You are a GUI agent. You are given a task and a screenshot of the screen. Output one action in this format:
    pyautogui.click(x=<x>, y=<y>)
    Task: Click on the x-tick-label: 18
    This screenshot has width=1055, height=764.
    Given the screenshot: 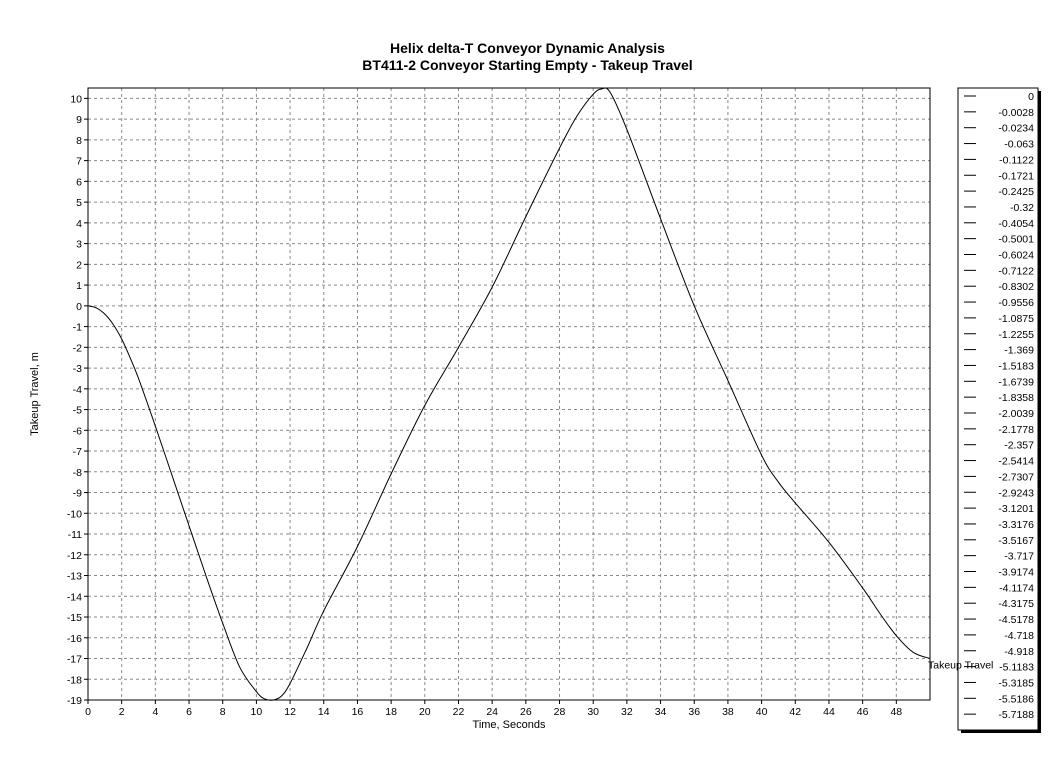 What is the action you would take?
    pyautogui.click(x=391, y=712)
    